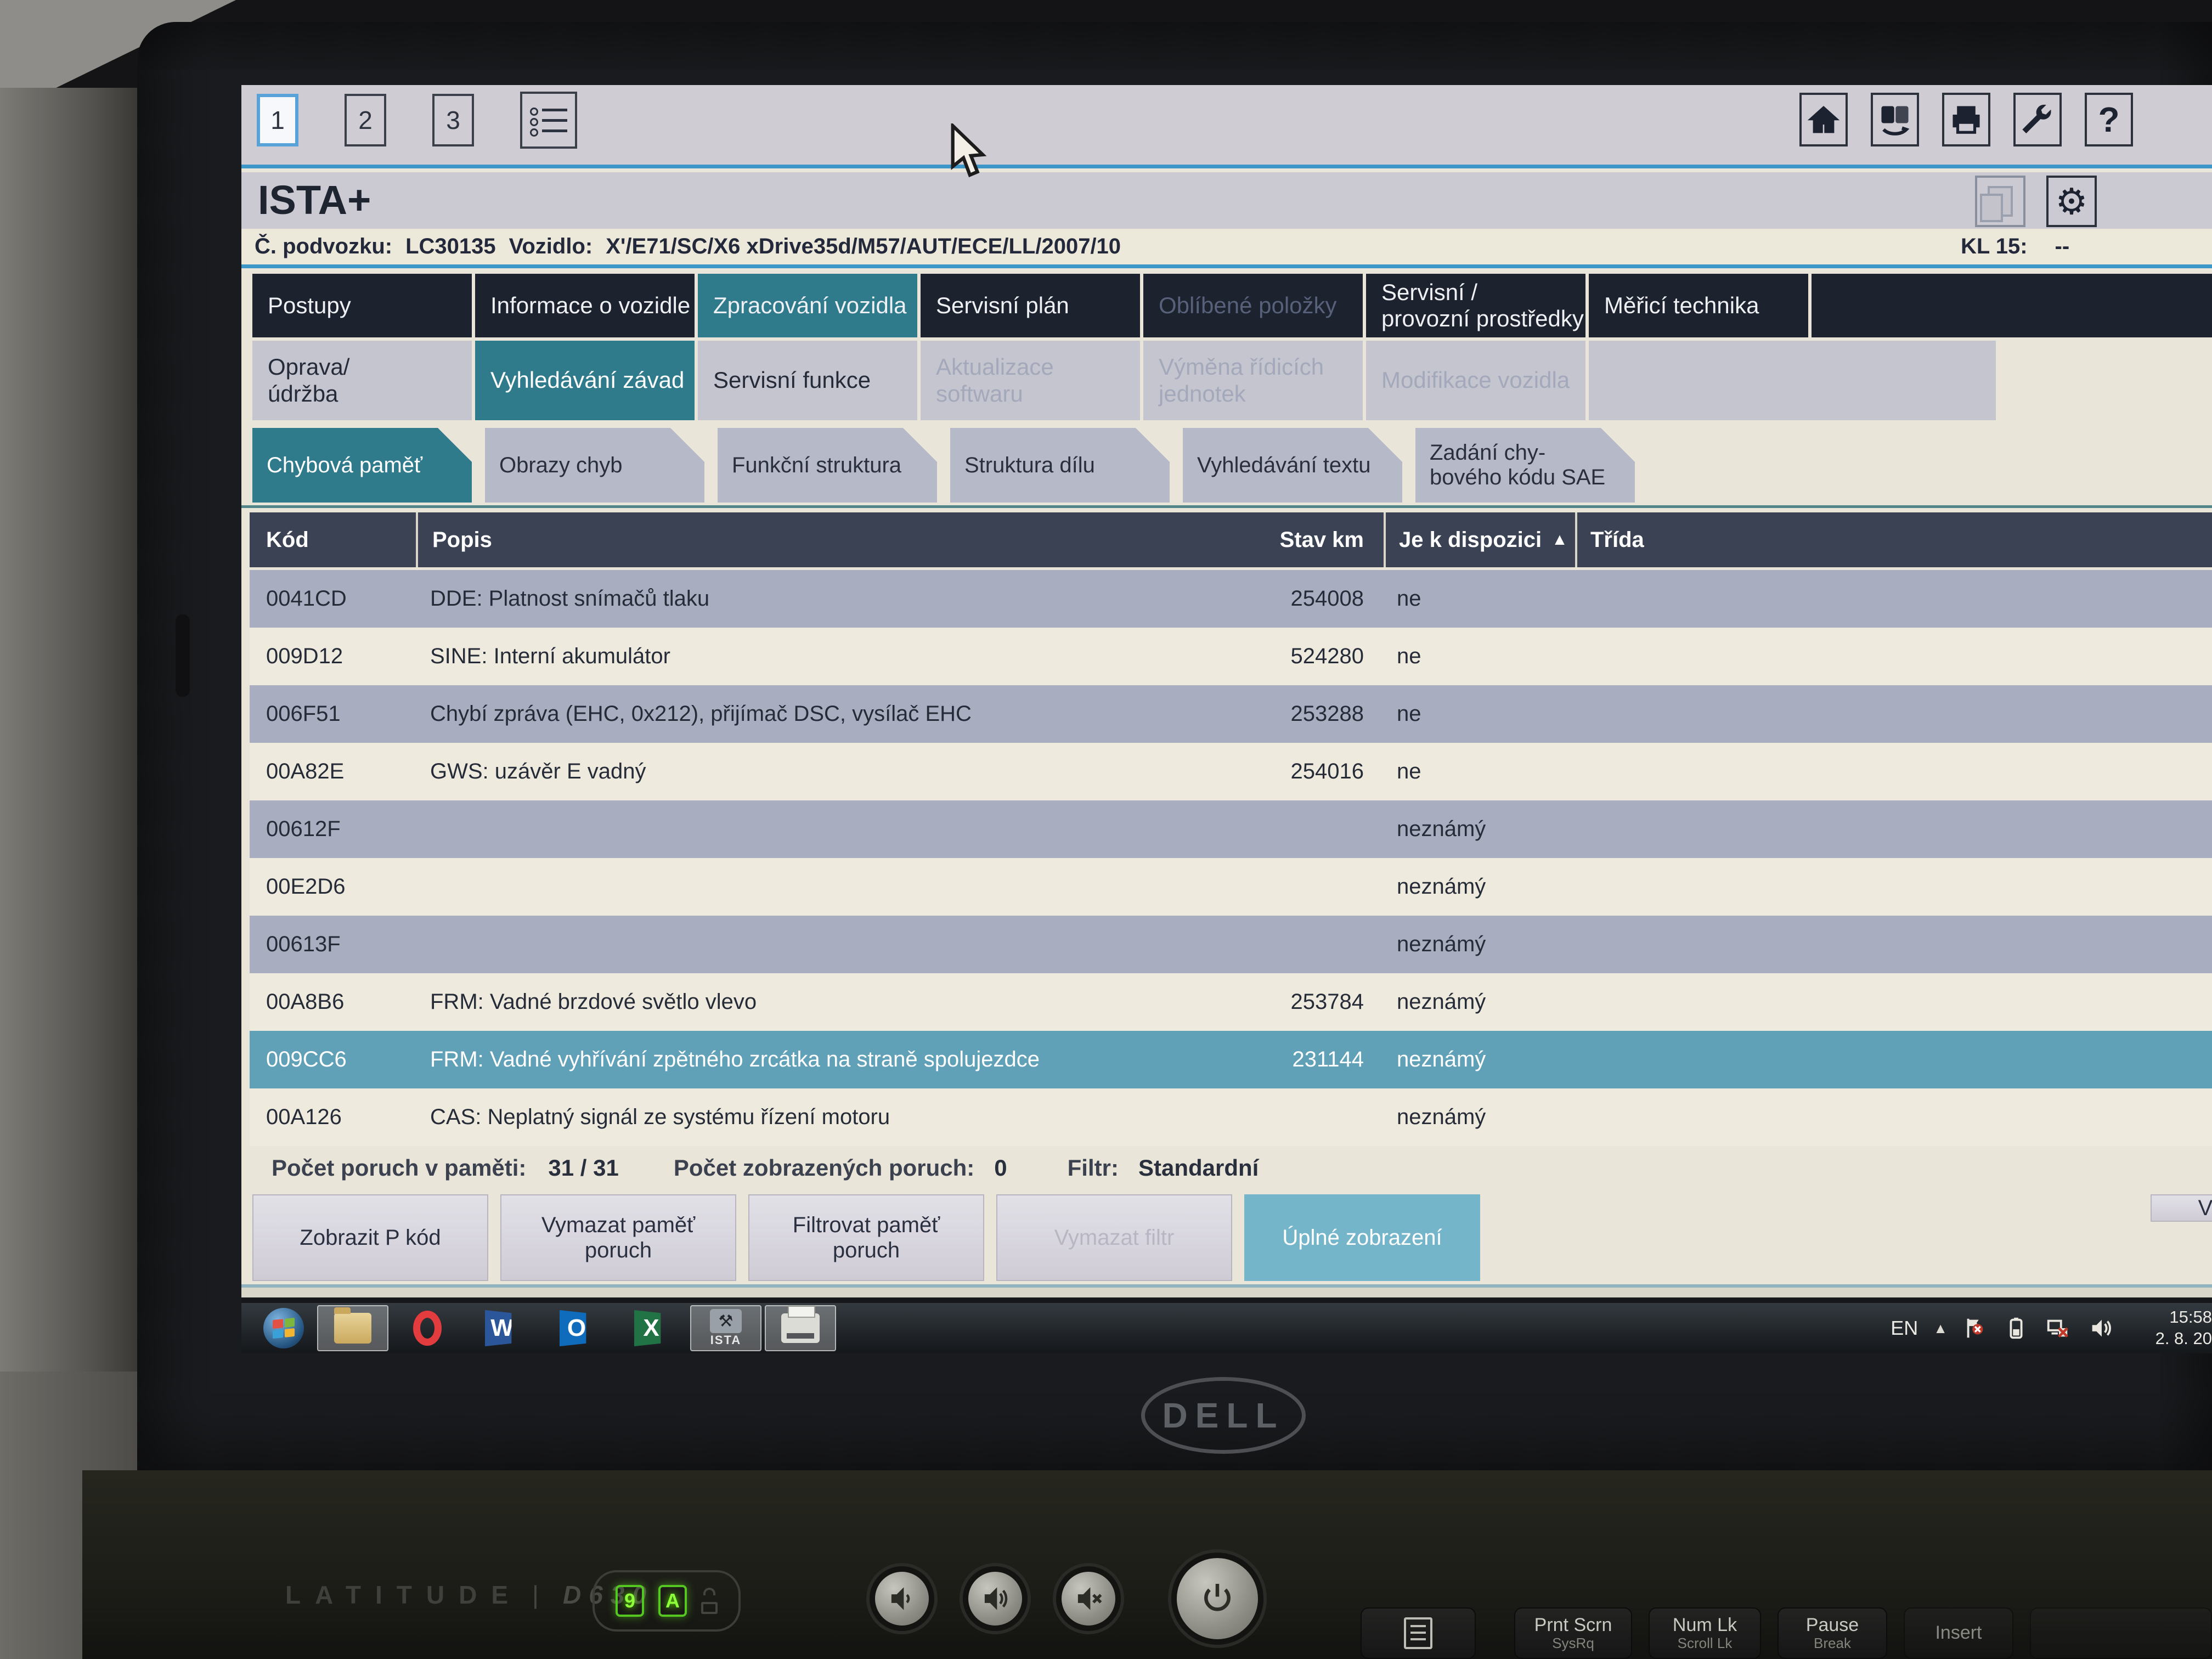 Image resolution: width=2212 pixels, height=1659 pixels. I want to click on menu-servisni-provozni-prostredky: Servisní / provozní prostředky, so click(1476, 306).